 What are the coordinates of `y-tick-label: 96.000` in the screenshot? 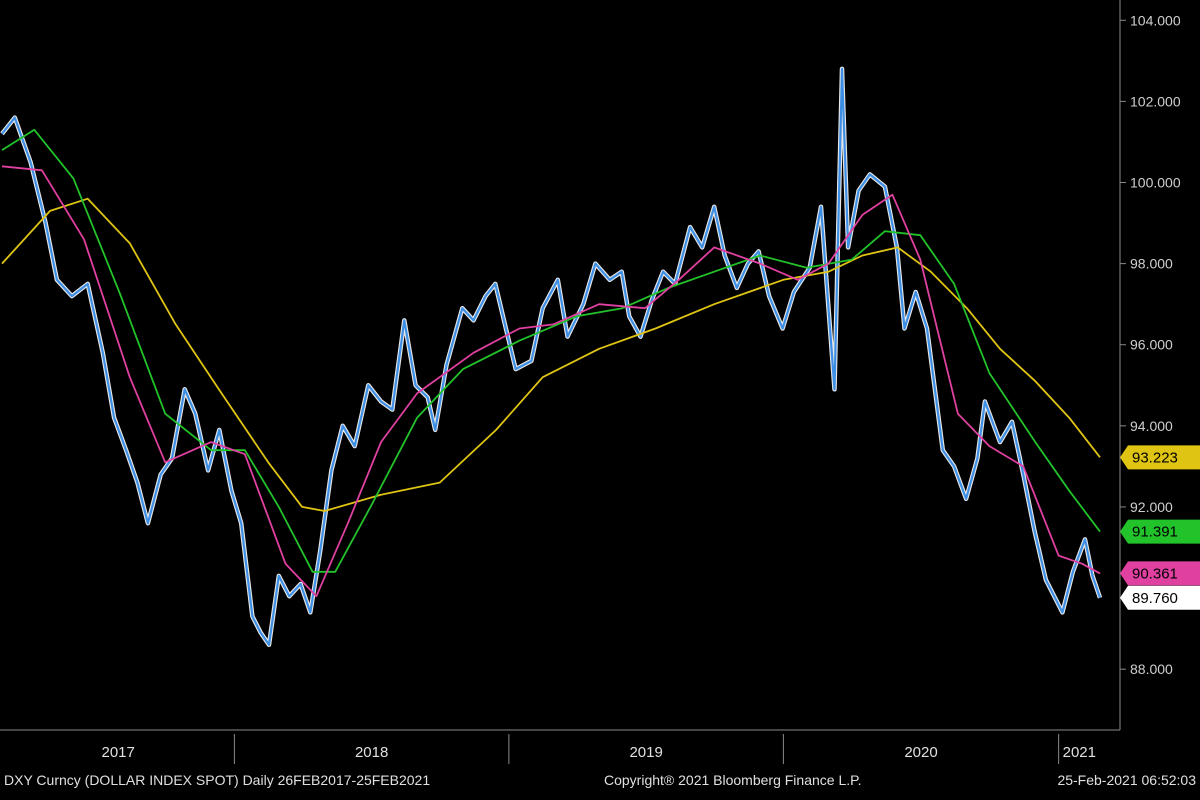 It's located at (1151, 345).